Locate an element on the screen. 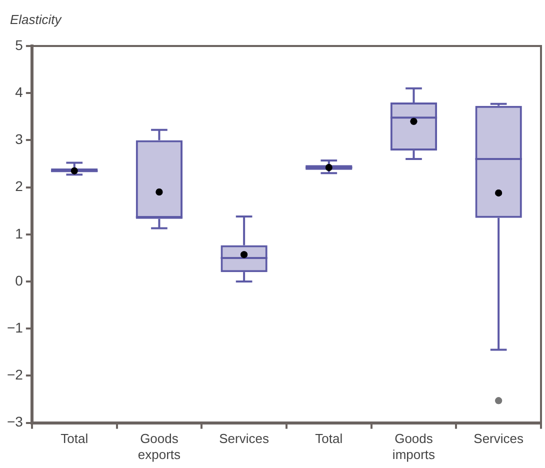 The image size is (545, 468). y-axis-title: Elasticity is located at coordinates (36, 19).